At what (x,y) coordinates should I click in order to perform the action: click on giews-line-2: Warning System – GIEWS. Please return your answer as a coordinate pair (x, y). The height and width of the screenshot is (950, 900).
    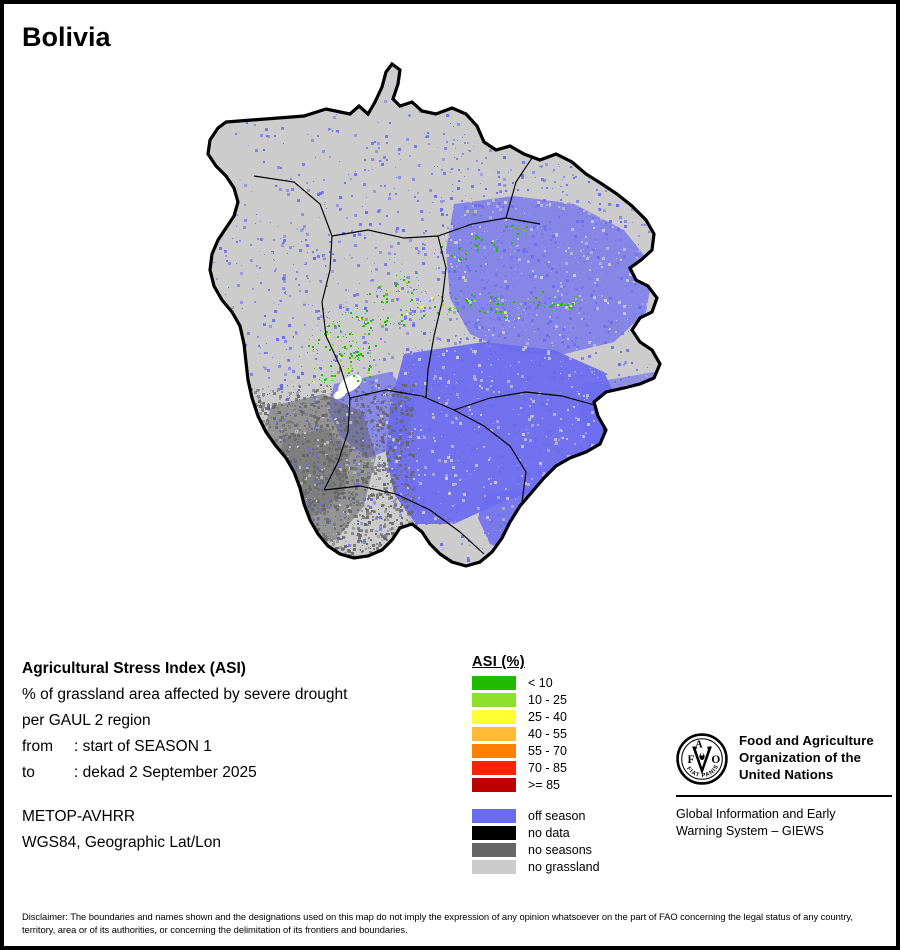
    Looking at the image, I should click on (750, 831).